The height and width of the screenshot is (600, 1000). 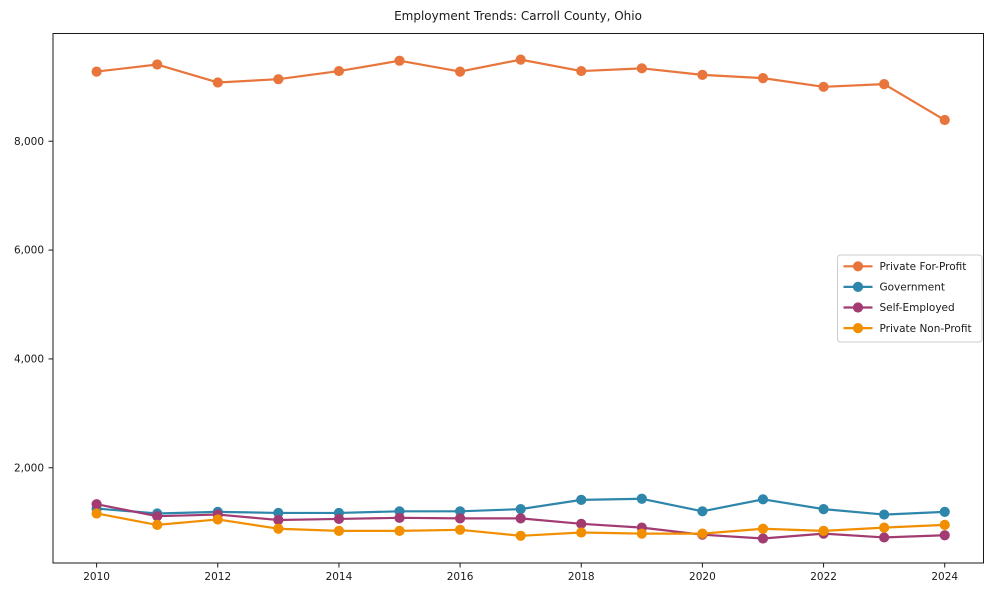 What do you see at coordinates (29, 251) in the screenshot?
I see `y-tick-label: 6,000` at bounding box center [29, 251].